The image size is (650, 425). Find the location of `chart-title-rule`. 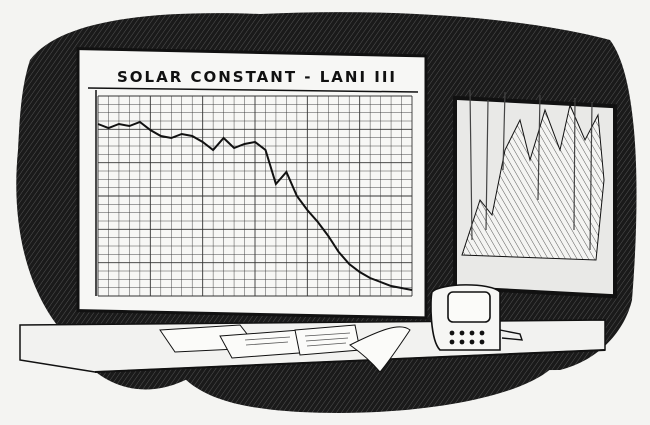

chart-title-rule is located at coordinates (253, 90).